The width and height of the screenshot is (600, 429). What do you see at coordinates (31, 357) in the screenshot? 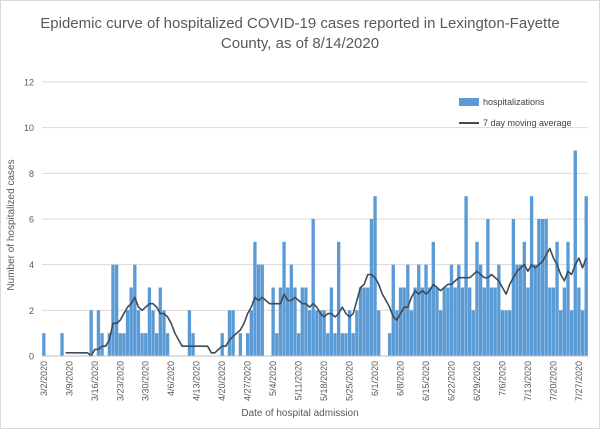
I see `y-tick-label: 0` at bounding box center [31, 357].